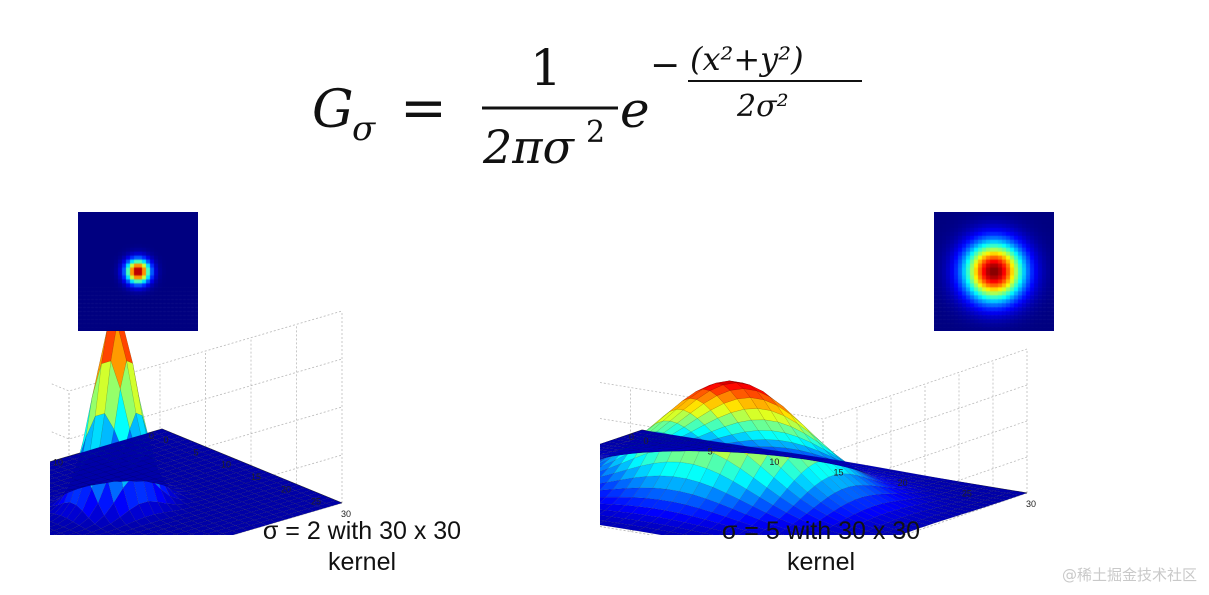 The height and width of the screenshot is (595, 1209). I want to click on surface-plot-sigma-2: 051015202530010203000.010.02, so click(200, 422).